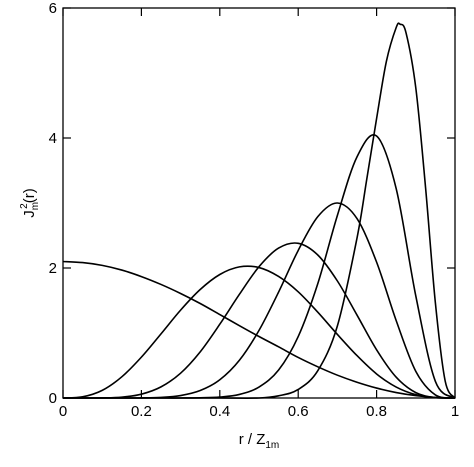 This screenshot has width=474, height=467. Describe the element at coordinates (272, 445) in the screenshot. I see `x-label-sub: 1m` at that location.